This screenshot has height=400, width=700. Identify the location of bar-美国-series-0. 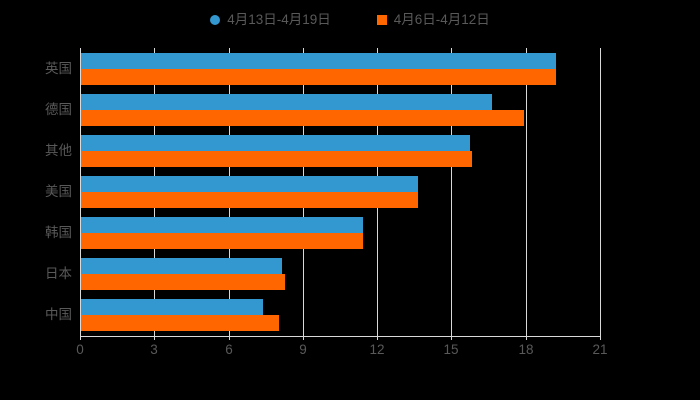
(249, 184).